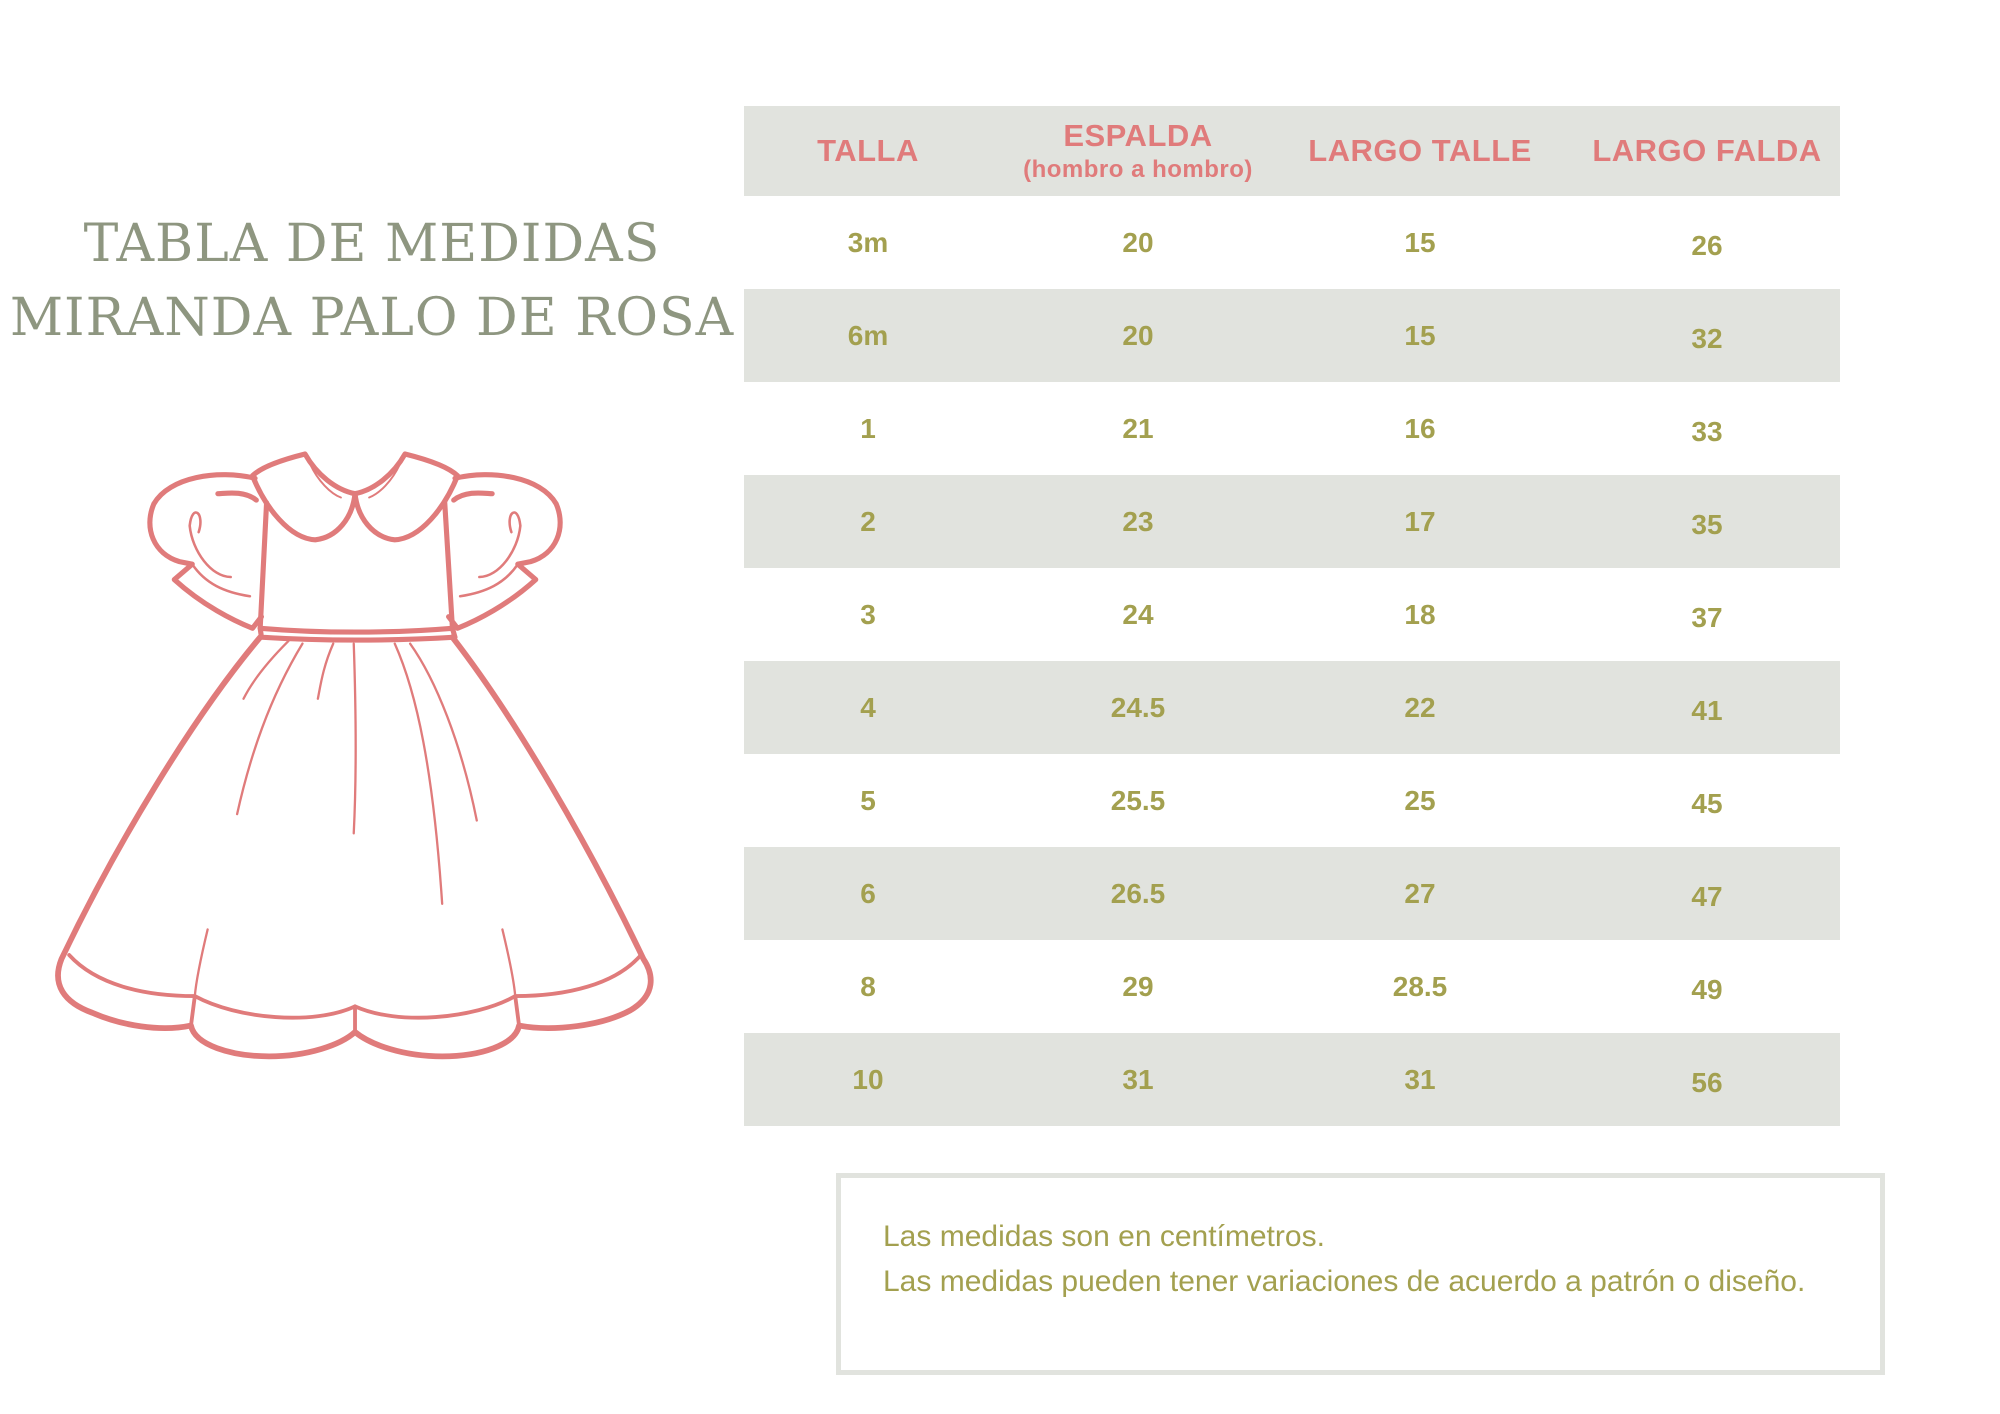 This screenshot has height=1414, width=2000. Describe the element at coordinates (1707, 431) in the screenshot. I see `largo-falda-cell: 33` at that location.